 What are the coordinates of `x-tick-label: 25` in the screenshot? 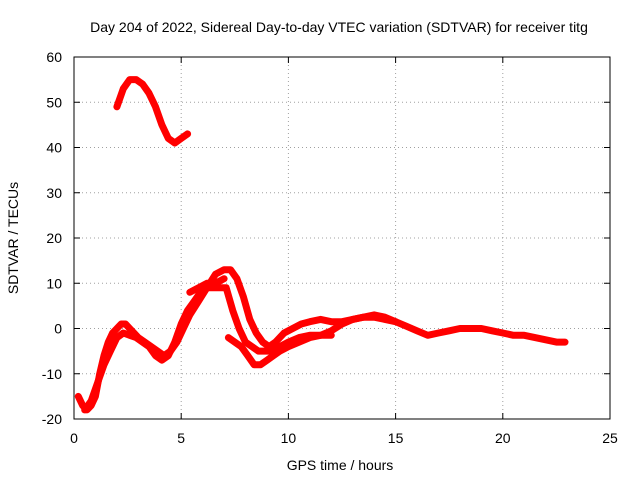 It's located at (610, 438).